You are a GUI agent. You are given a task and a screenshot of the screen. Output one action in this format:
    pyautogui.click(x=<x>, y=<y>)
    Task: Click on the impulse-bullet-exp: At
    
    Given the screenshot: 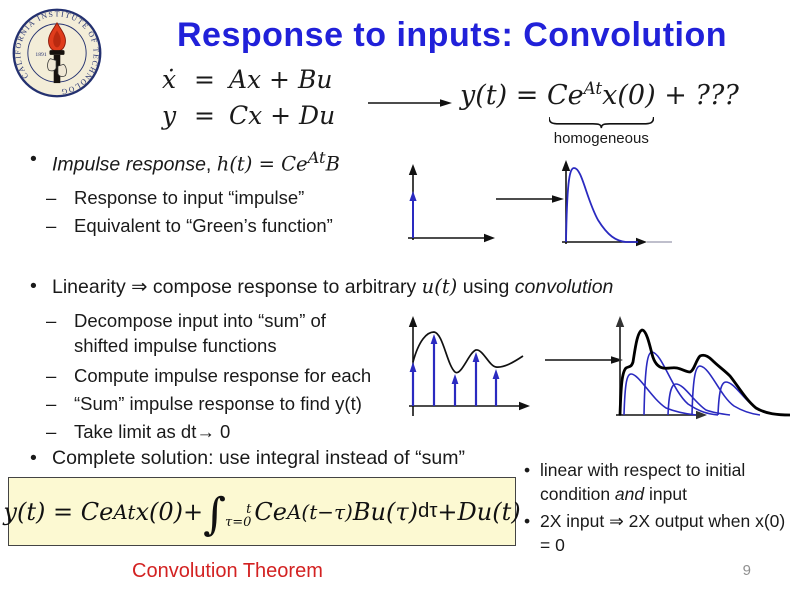 What is the action you would take?
    pyautogui.click(x=316, y=157)
    